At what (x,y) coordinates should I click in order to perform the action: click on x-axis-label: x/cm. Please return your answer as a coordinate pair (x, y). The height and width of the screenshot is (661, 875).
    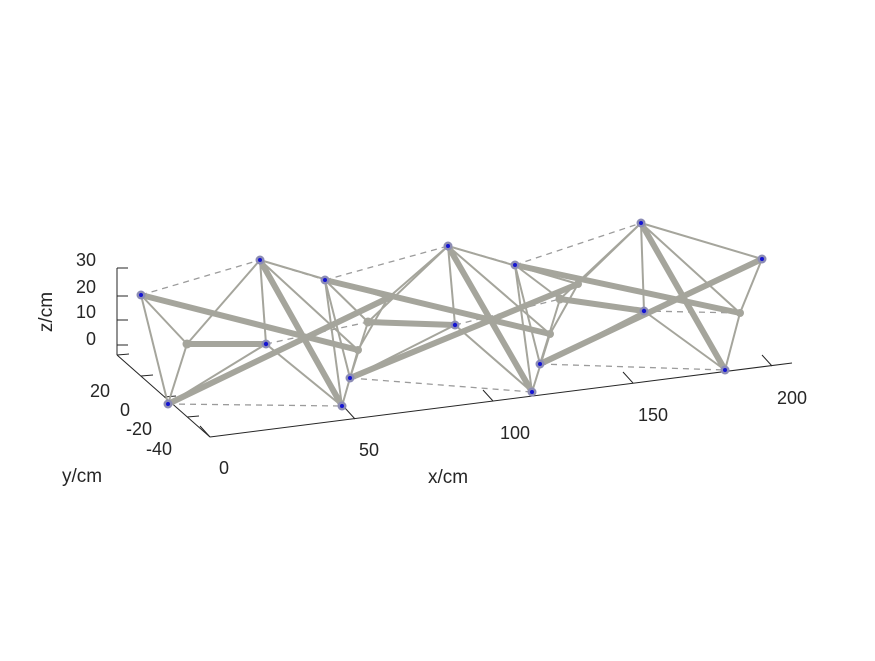
    Looking at the image, I should click on (448, 477).